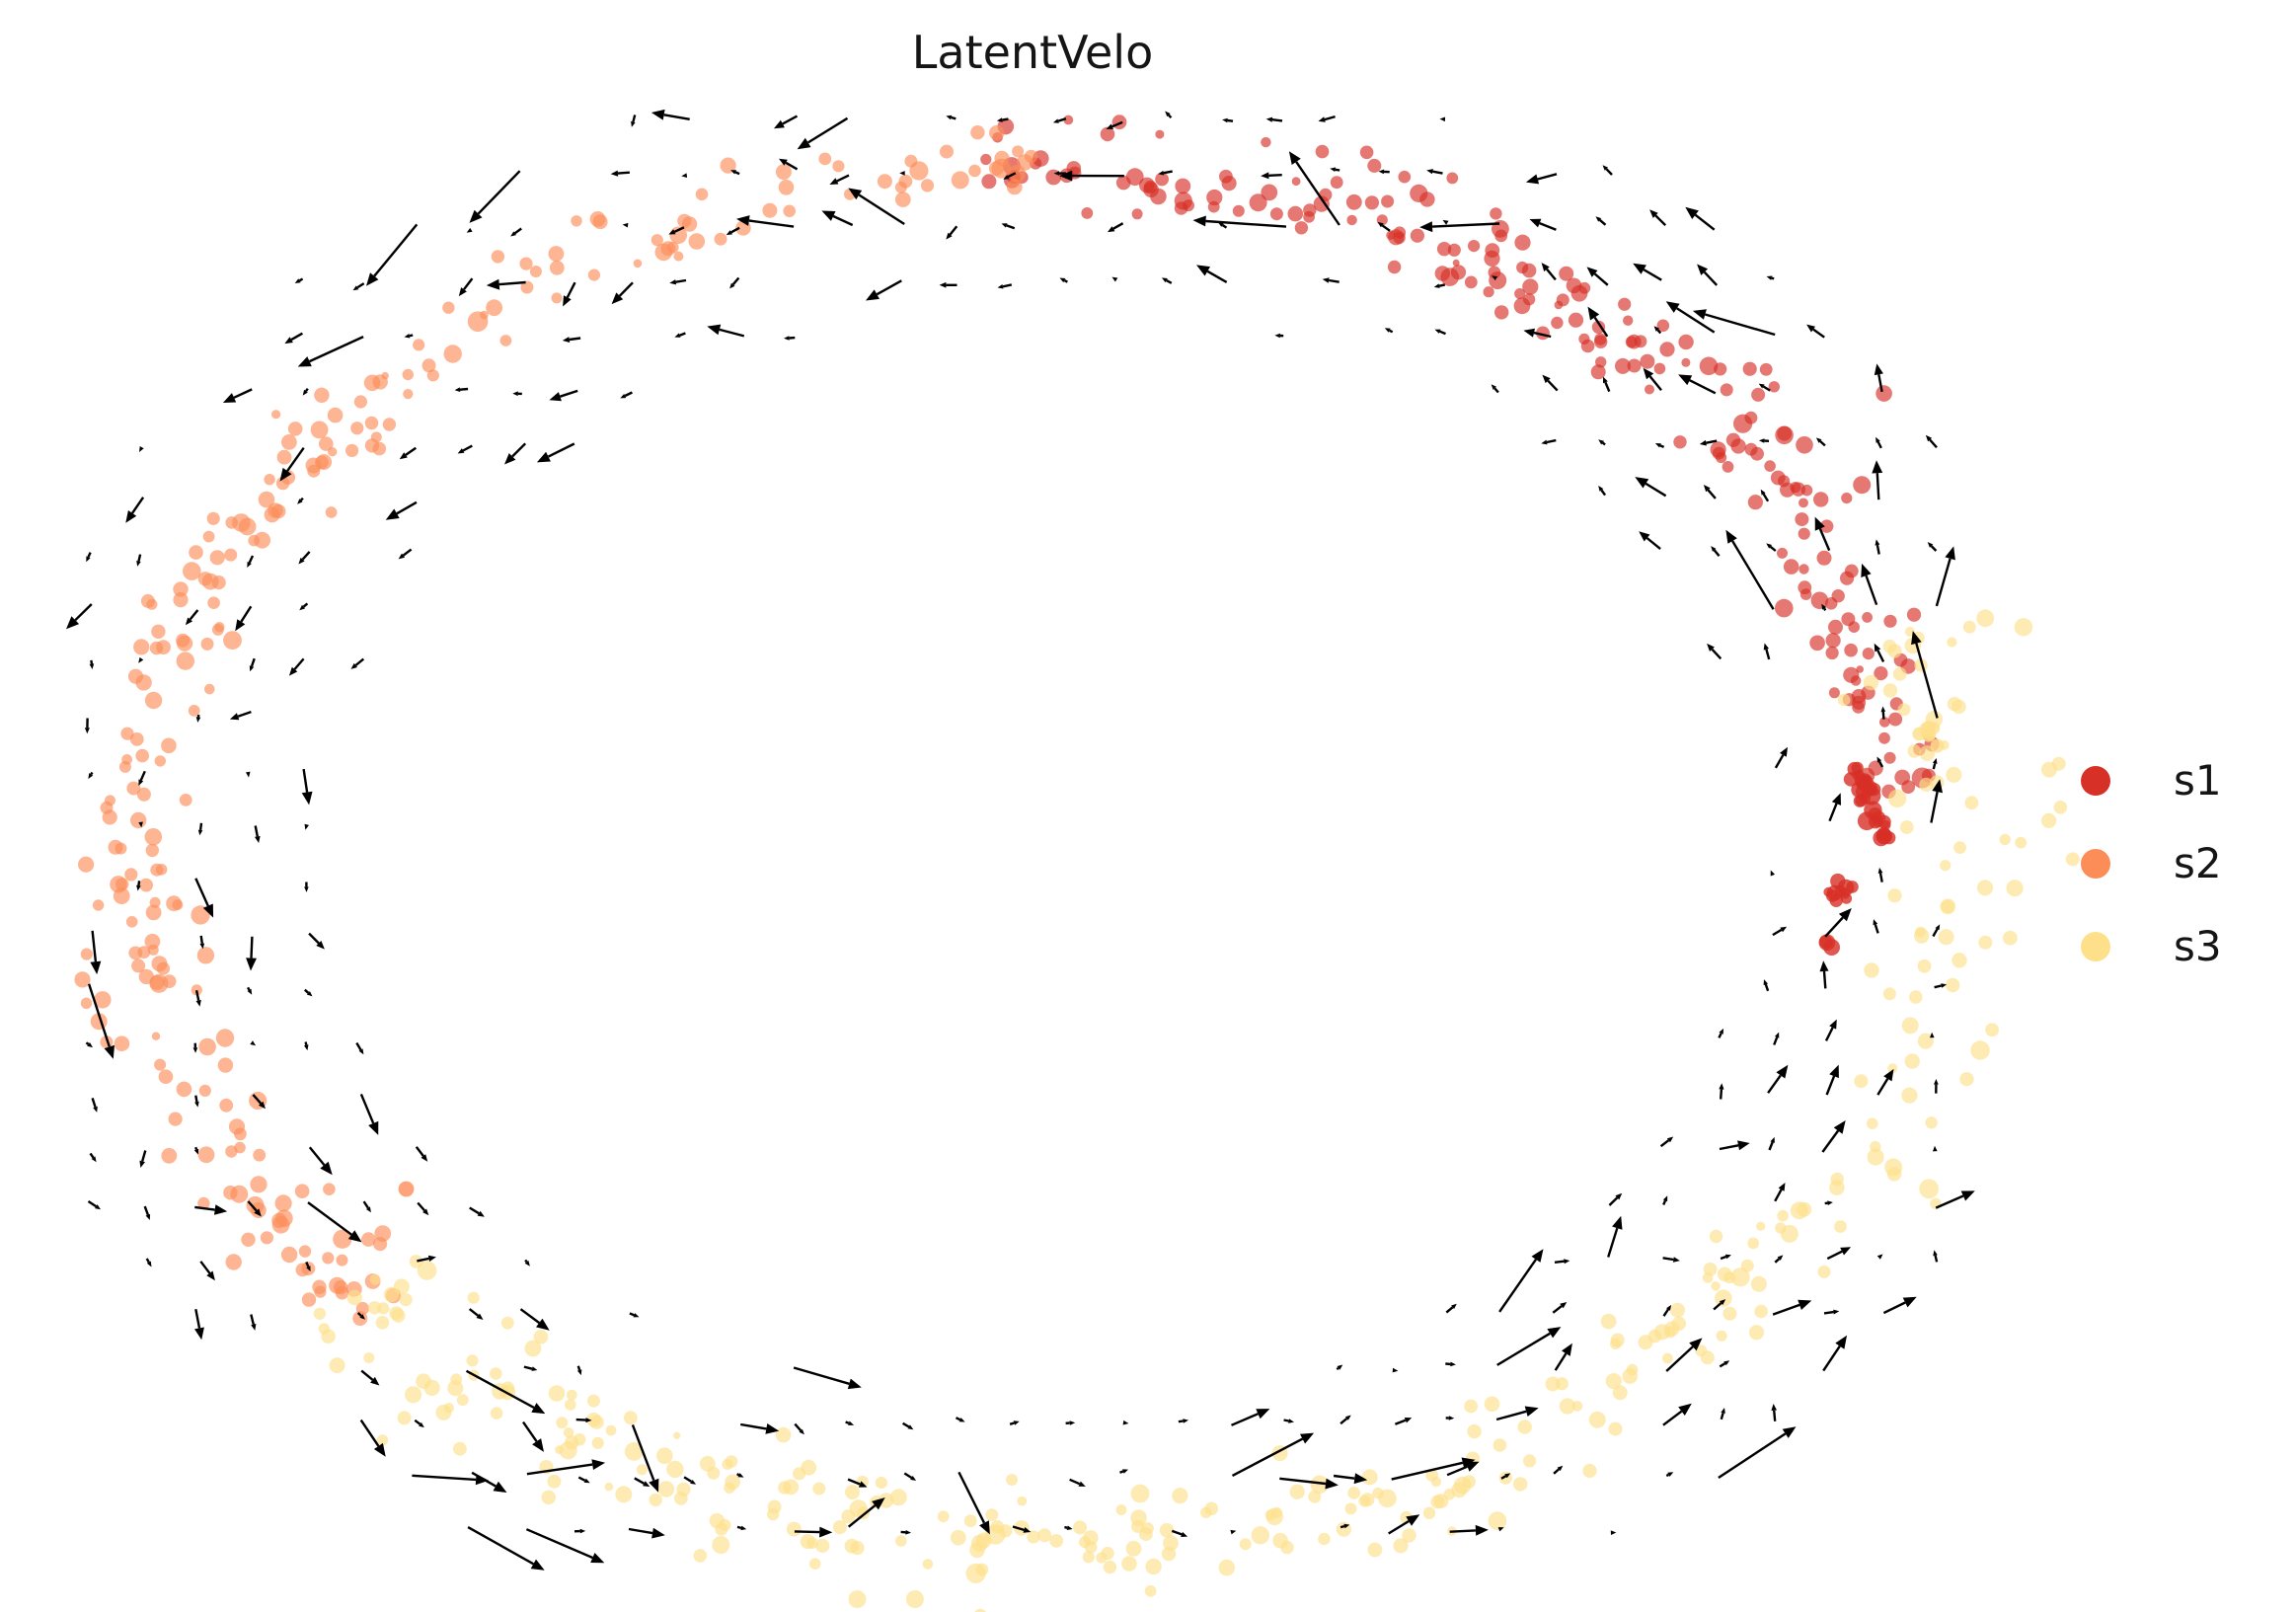 Image resolution: width=2296 pixels, height=1612 pixels. I want to click on legend-marker-s1, so click(2095, 781).